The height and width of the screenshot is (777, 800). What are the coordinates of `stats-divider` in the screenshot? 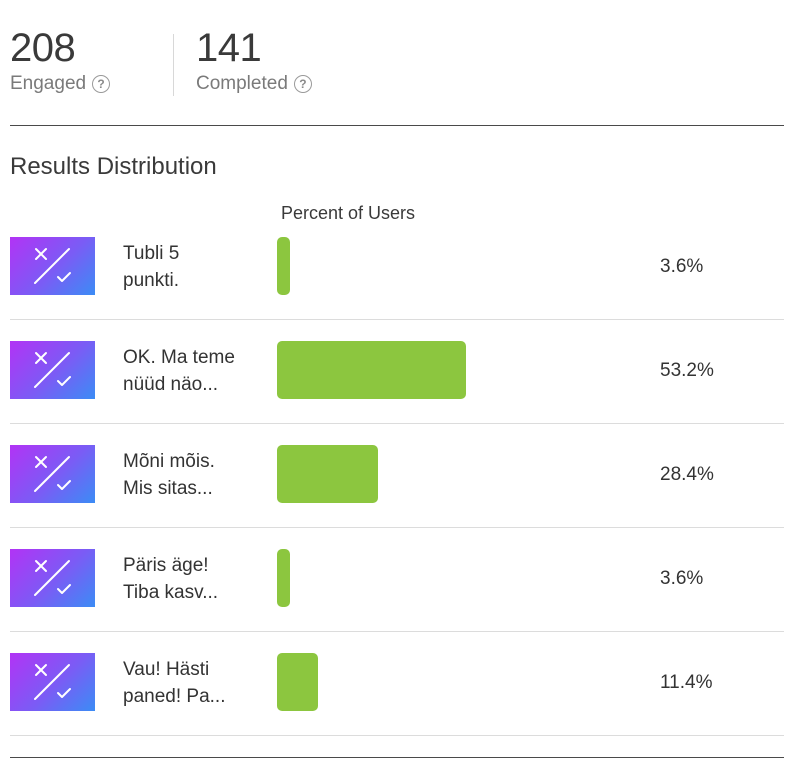 It's located at (173, 65).